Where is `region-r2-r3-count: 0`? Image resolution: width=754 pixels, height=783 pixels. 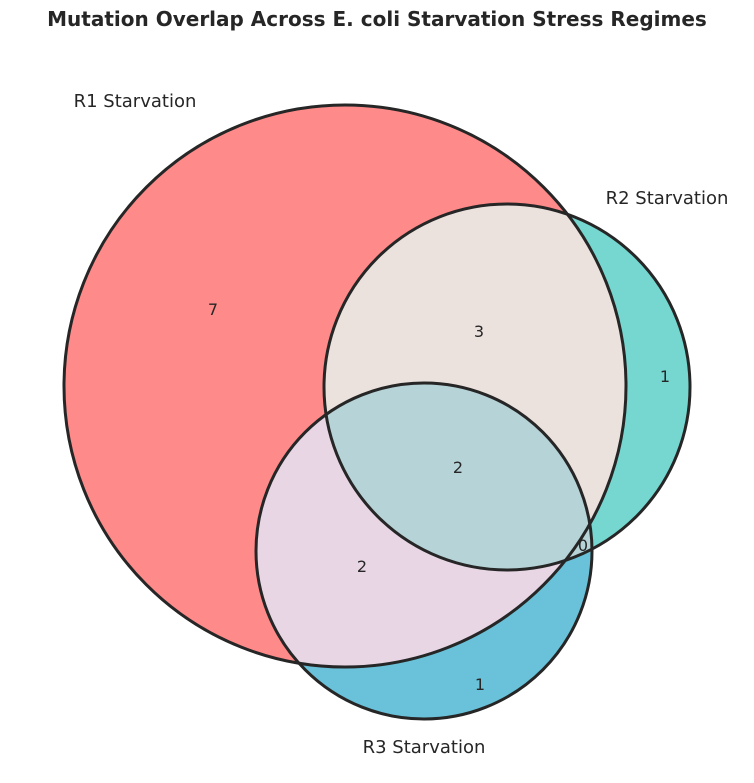 region-r2-r3-count: 0 is located at coordinates (583, 545).